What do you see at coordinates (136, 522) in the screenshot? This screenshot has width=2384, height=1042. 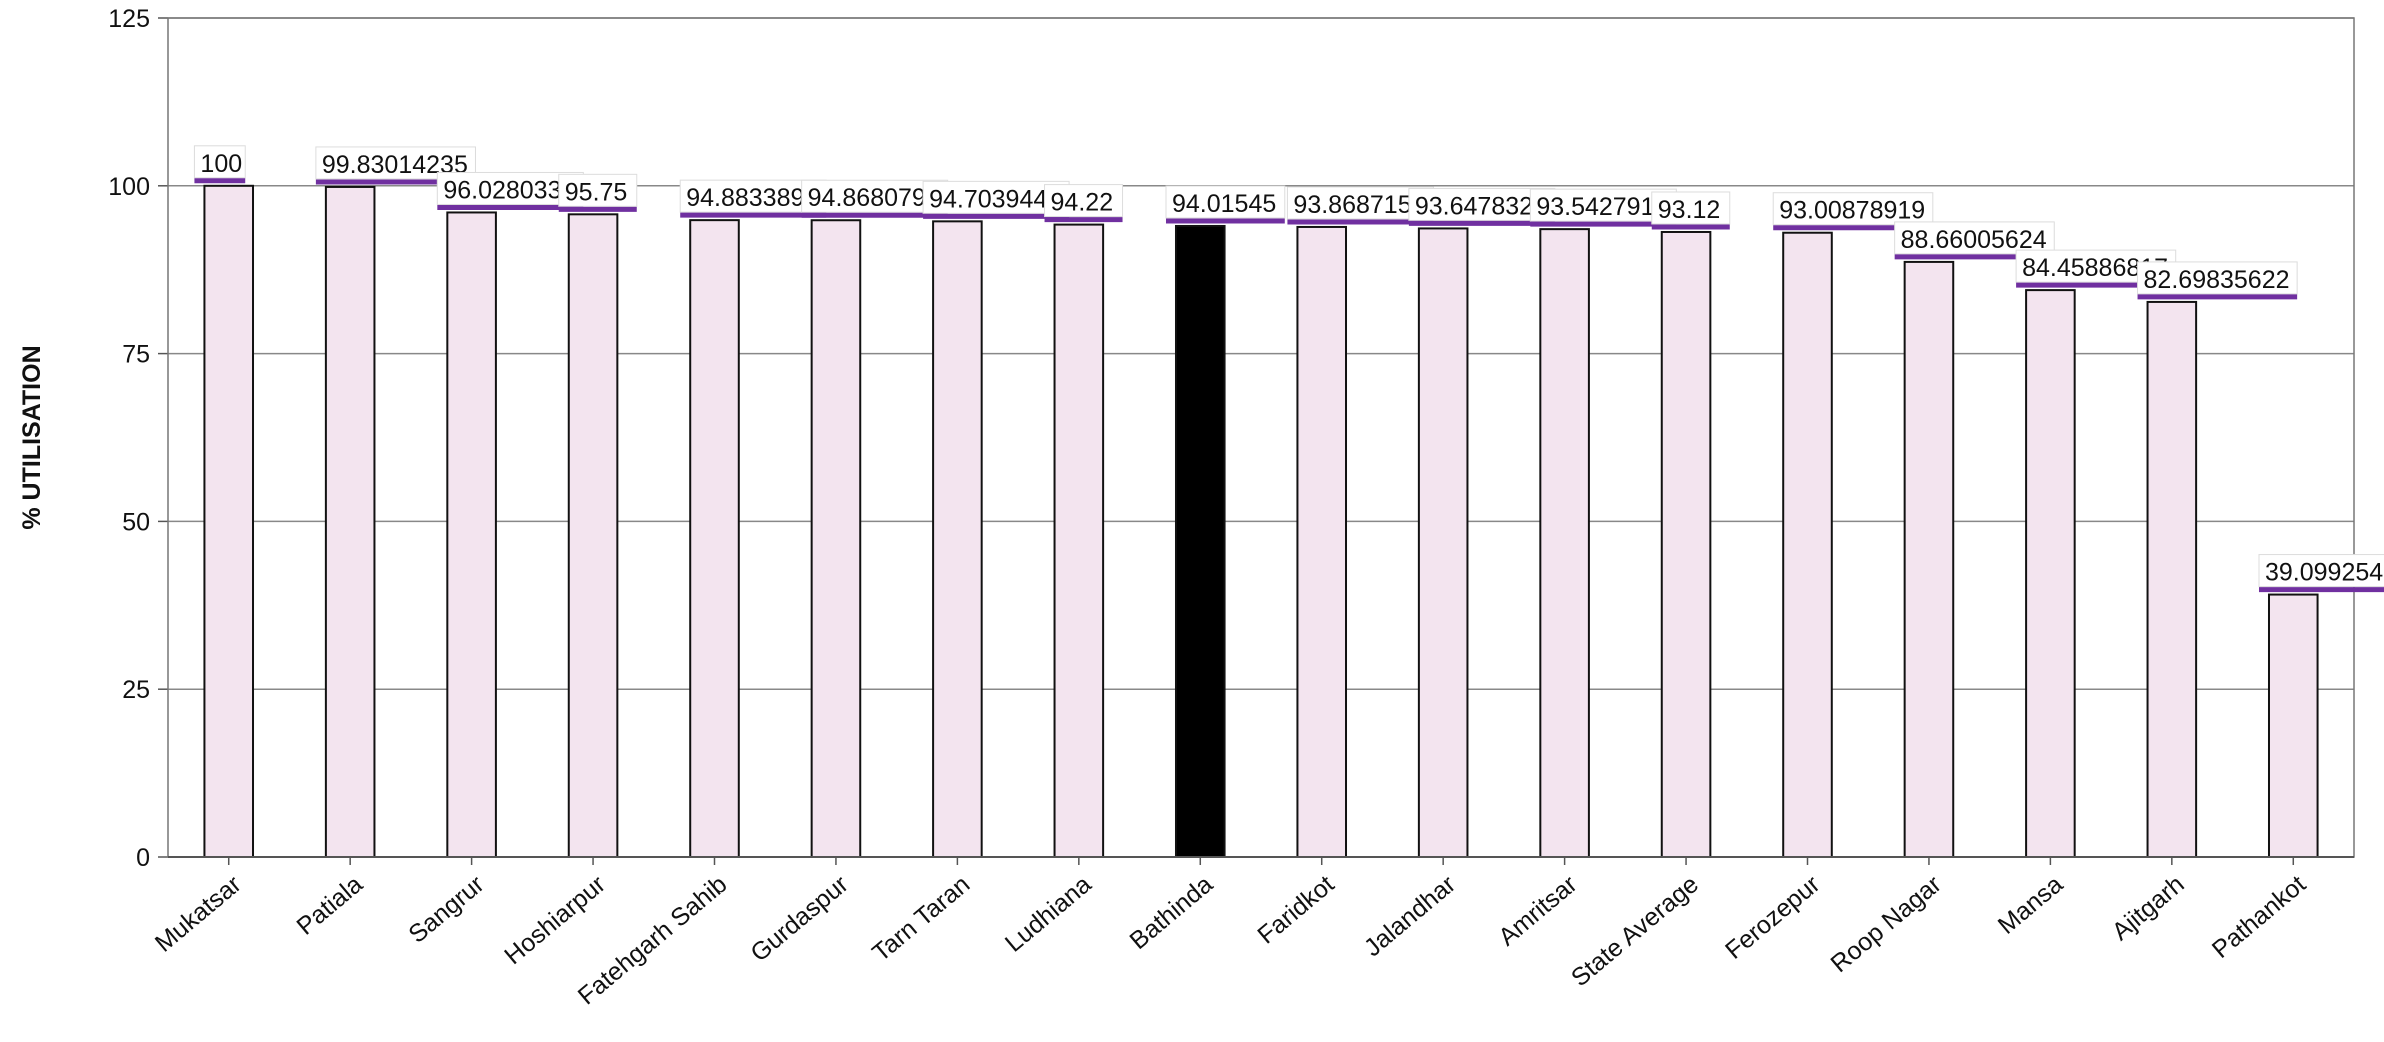 I see `y-tick-label: 50` at bounding box center [136, 522].